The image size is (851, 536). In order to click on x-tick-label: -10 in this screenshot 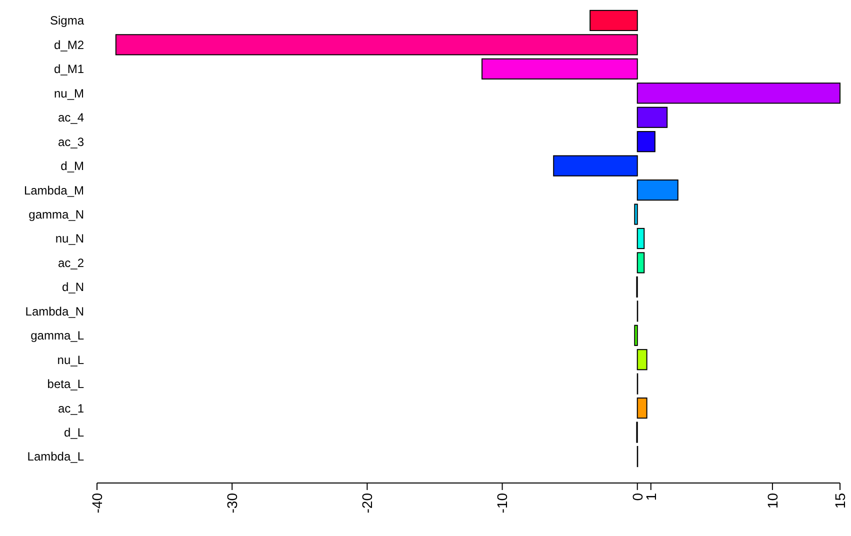, I will do `click(502, 503)`.